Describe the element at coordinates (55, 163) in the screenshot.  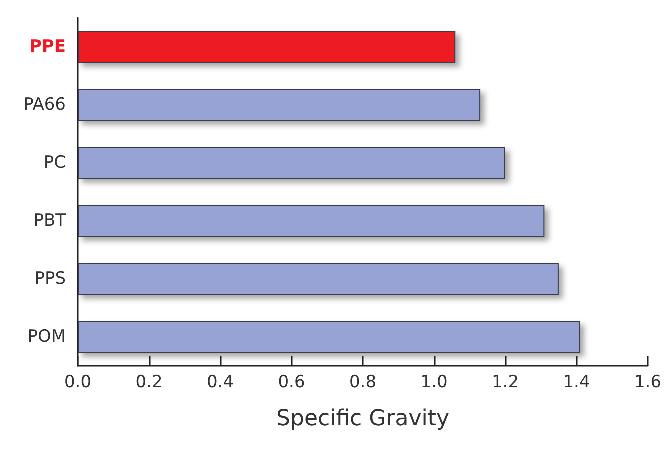
I see `y-tick-label: PC` at that location.